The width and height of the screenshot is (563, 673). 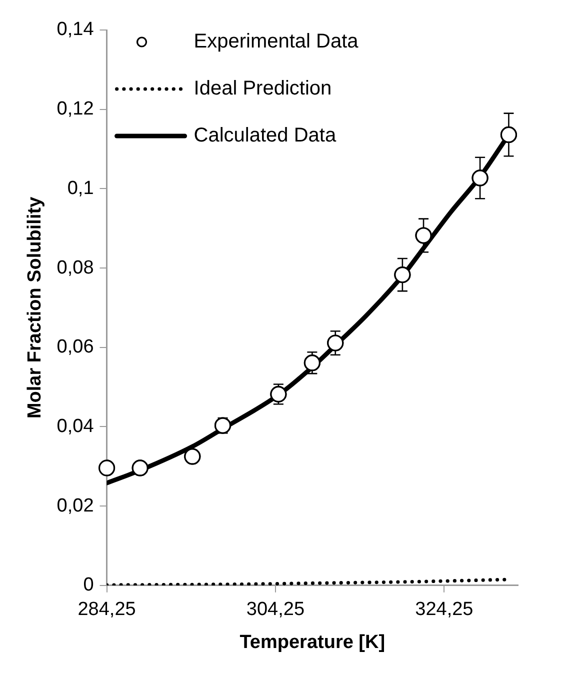 What do you see at coordinates (75, 505) in the screenshot?
I see `y-tick-label: 0,02` at bounding box center [75, 505].